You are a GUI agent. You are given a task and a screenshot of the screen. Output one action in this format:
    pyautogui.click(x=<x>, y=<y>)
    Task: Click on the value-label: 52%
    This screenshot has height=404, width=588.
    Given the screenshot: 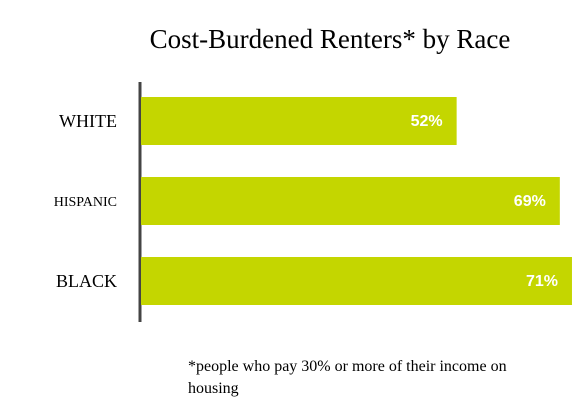 What is the action you would take?
    pyautogui.click(x=427, y=121)
    